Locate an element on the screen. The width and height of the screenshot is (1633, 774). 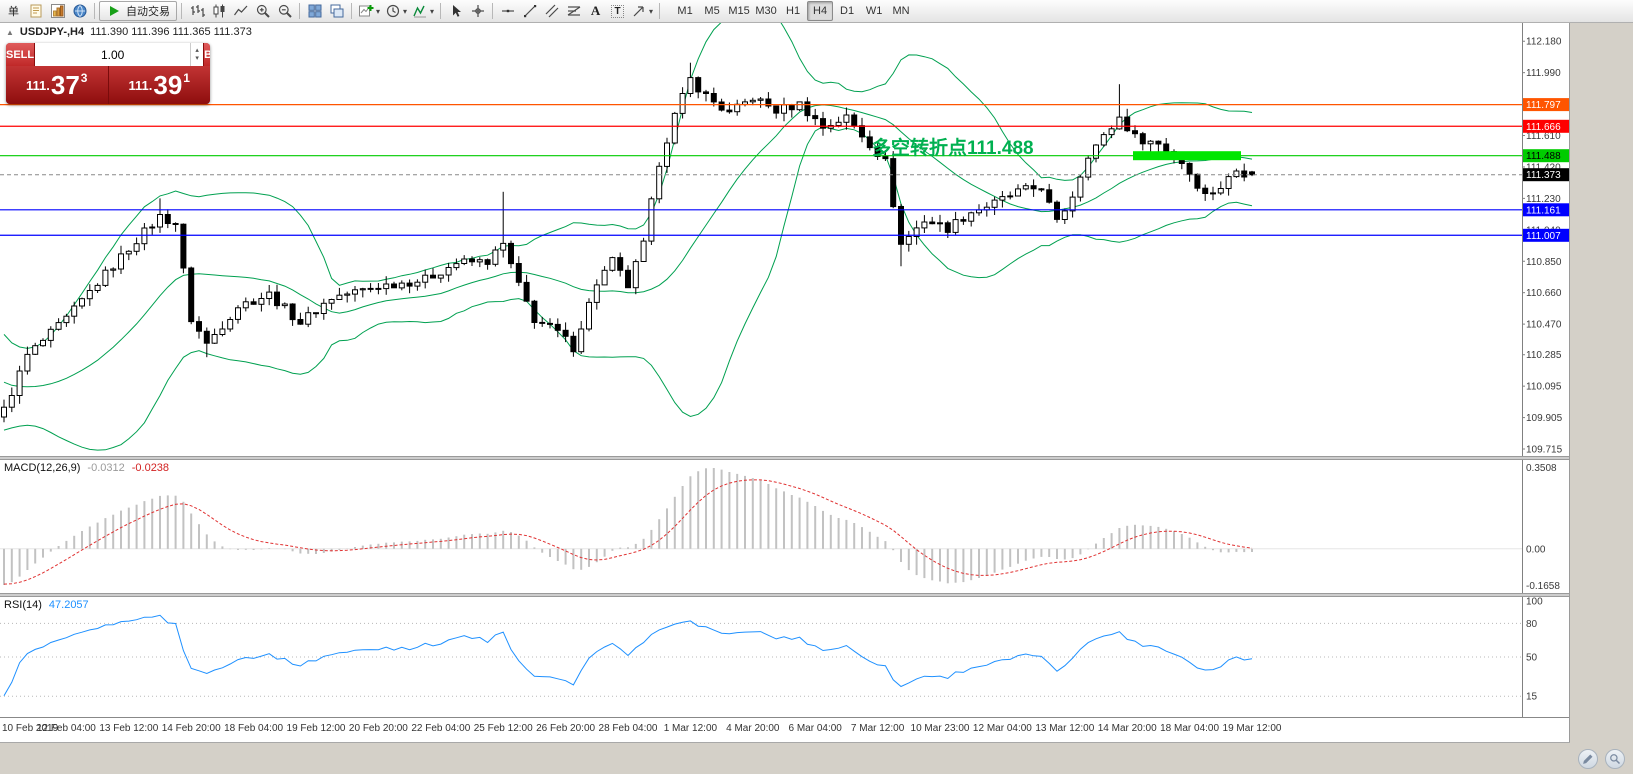
price-tag-label: 111.373 is located at coordinates (1543, 175).